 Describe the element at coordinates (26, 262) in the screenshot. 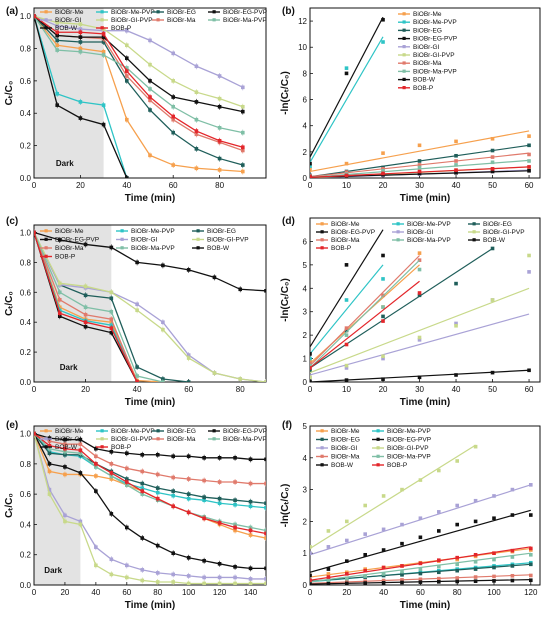

I see `y-tick-label: 0.8` at that location.